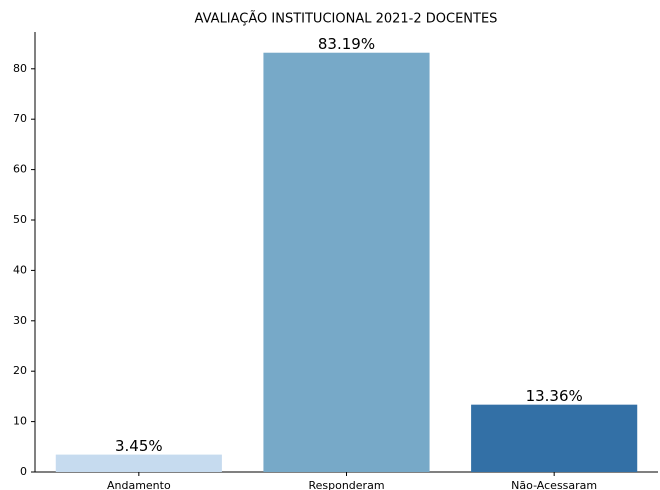 This screenshot has width=660, height=490. I want to click on y-tick-label: 20, so click(20, 370).